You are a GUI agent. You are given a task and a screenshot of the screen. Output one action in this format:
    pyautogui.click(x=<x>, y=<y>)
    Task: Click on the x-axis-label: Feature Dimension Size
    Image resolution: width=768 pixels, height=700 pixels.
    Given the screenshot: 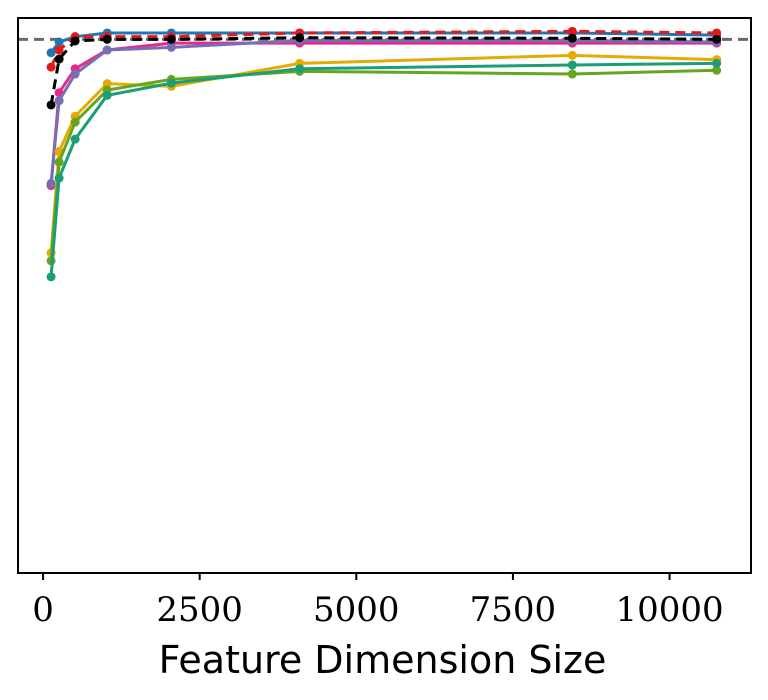 What is the action you would take?
    pyautogui.click(x=383, y=660)
    